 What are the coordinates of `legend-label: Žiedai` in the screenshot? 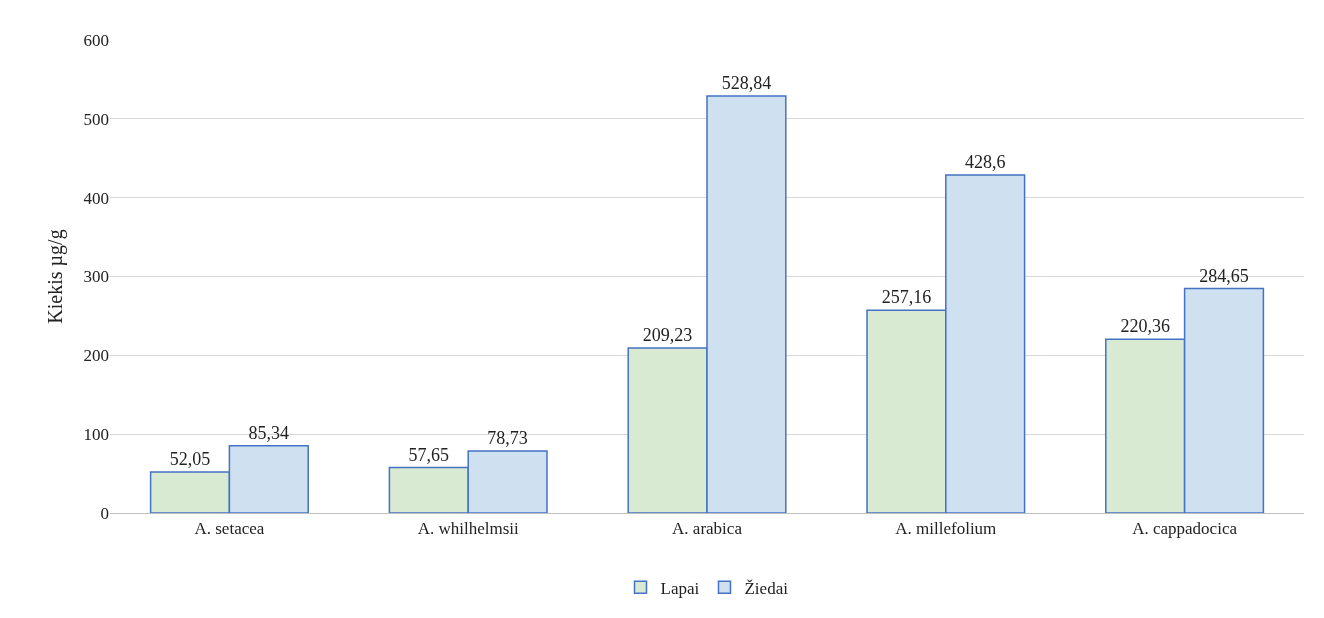 It's located at (766, 588).